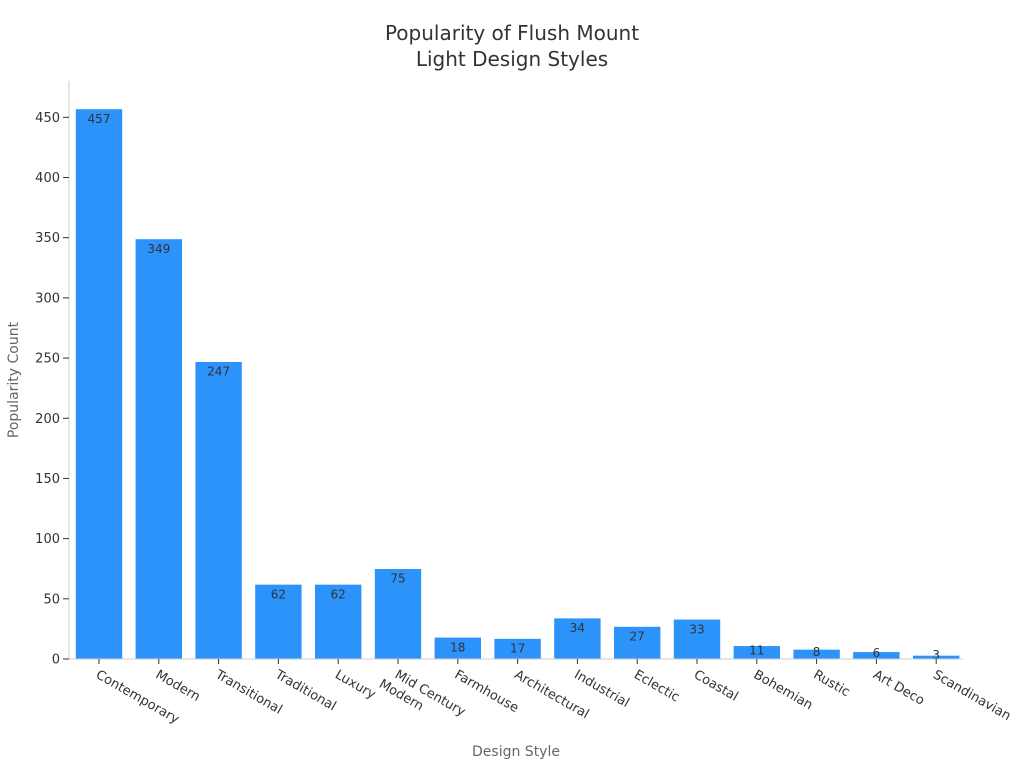 This screenshot has width=1024, height=768. I want to click on x-tick-label-line: Eclectic, so click(656, 686).